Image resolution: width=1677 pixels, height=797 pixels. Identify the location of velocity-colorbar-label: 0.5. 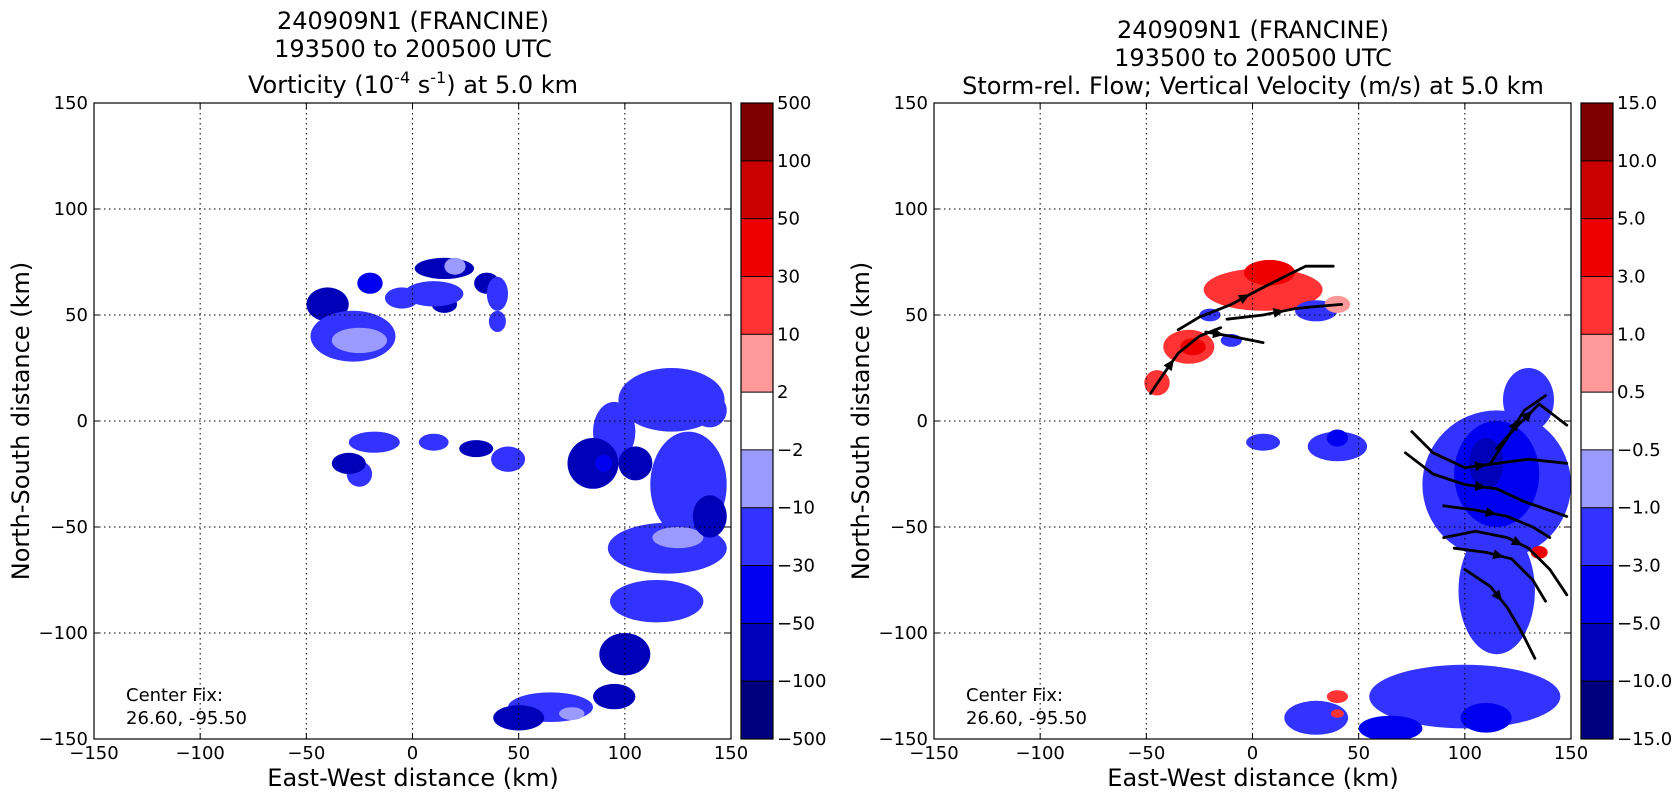
(1631, 392).